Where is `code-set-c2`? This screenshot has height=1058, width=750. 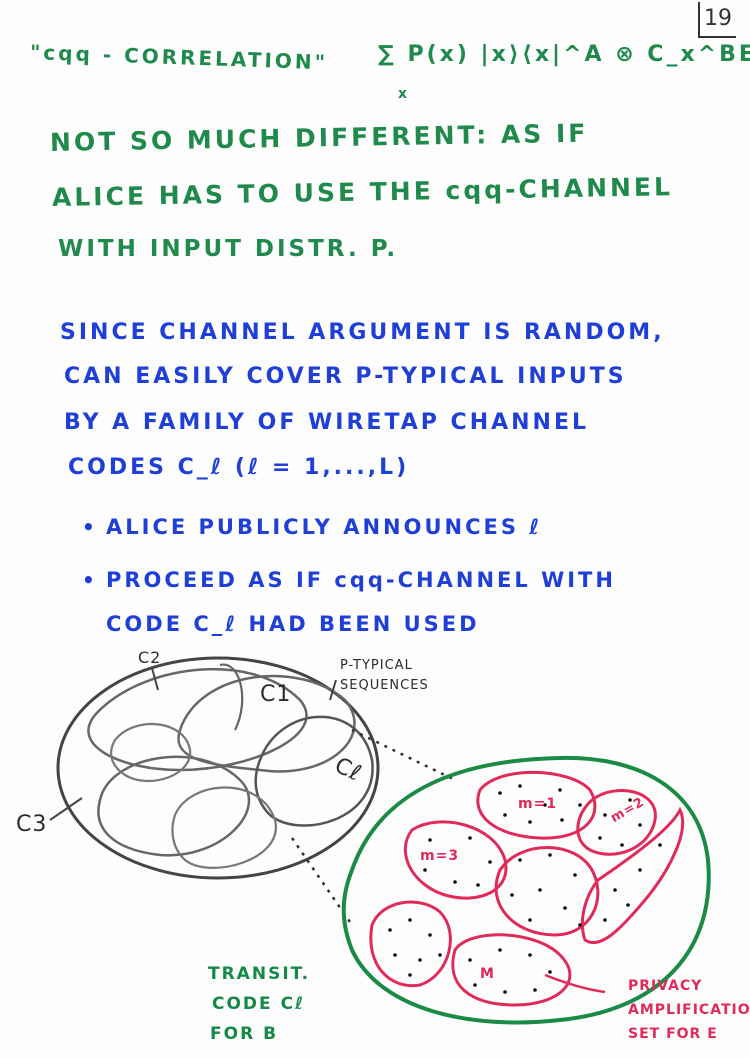 code-set-c2 is located at coordinates (197, 719).